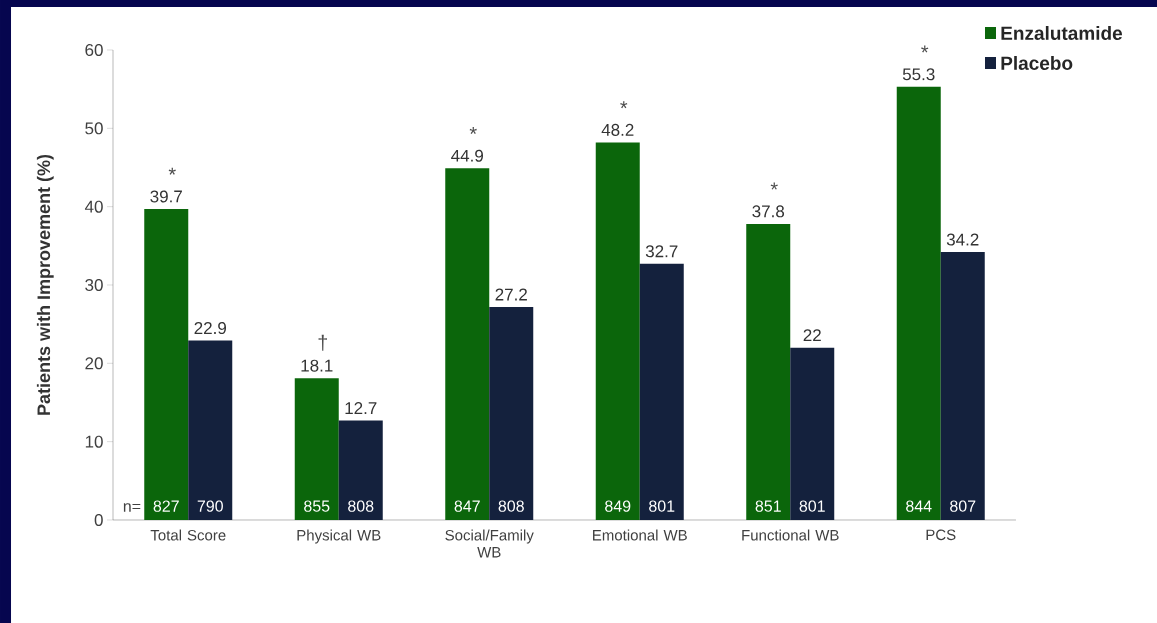 The image size is (1157, 623). Describe the element at coordinates (489, 543) in the screenshot. I see `x-tick-label: Social/Family WB` at that location.